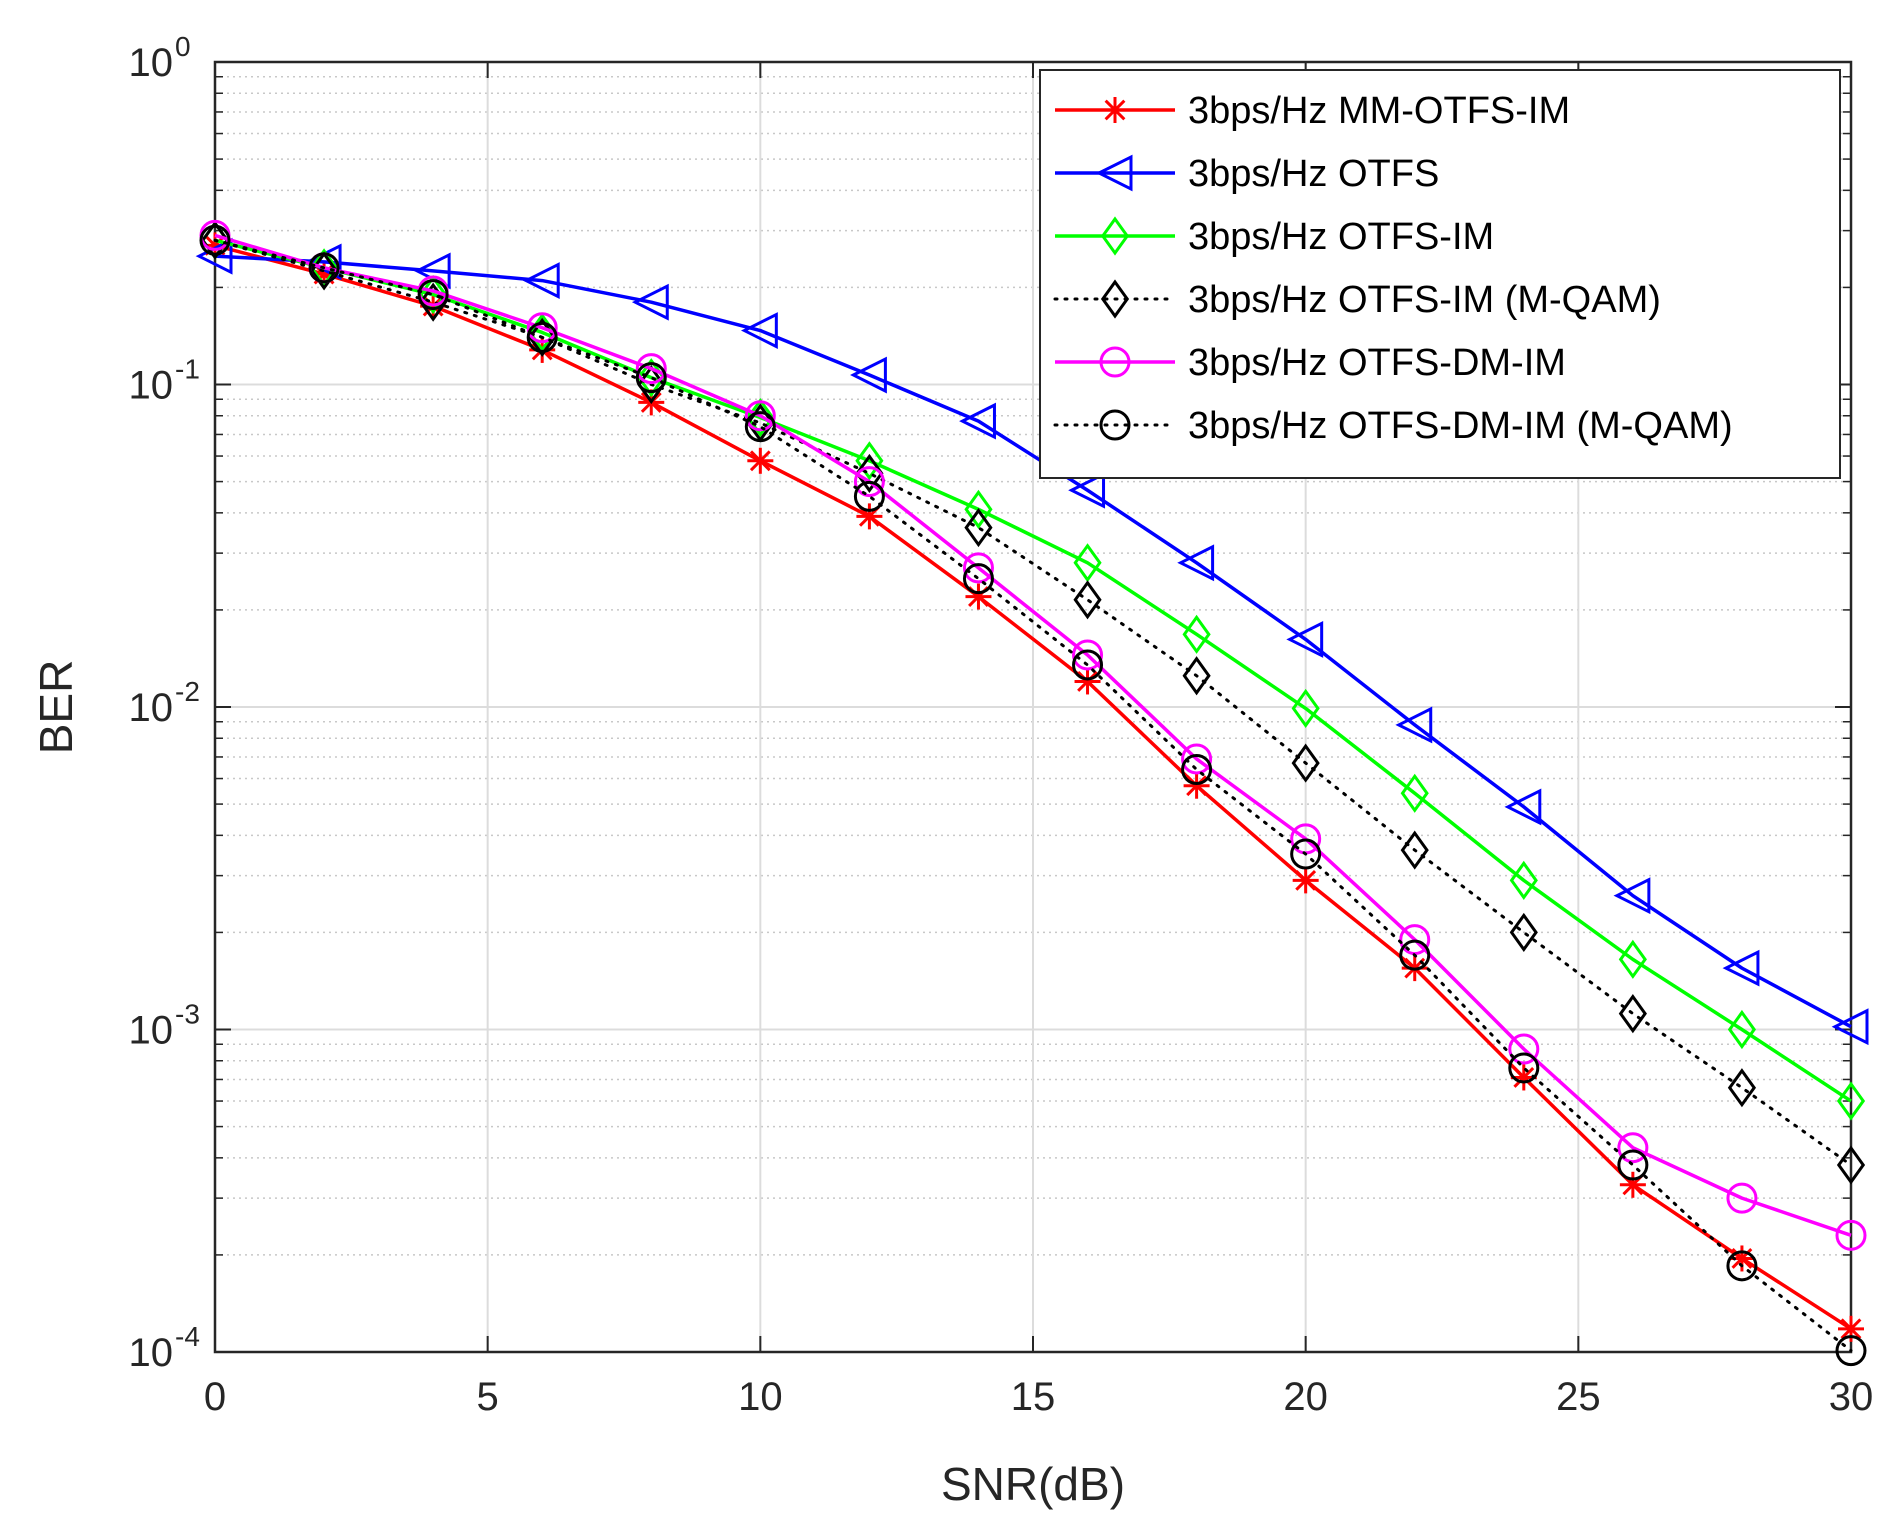 The height and width of the screenshot is (1538, 1893). What do you see at coordinates (760, 1397) in the screenshot?
I see `x-tick-label: 10` at bounding box center [760, 1397].